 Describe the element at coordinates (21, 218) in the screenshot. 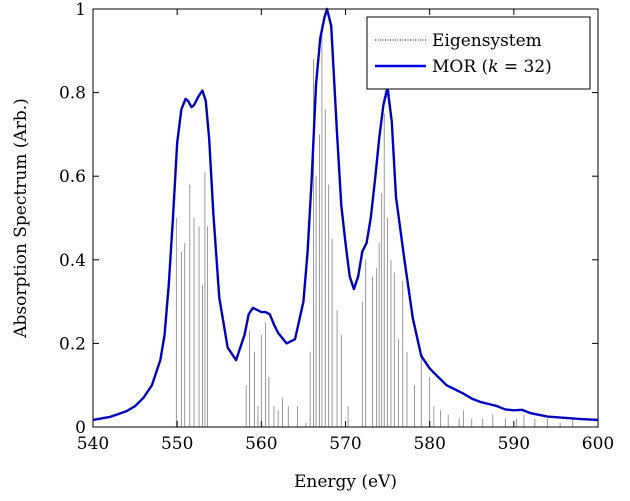

I see `y-axis-label: Absorption Spectrum (Arb.)` at that location.